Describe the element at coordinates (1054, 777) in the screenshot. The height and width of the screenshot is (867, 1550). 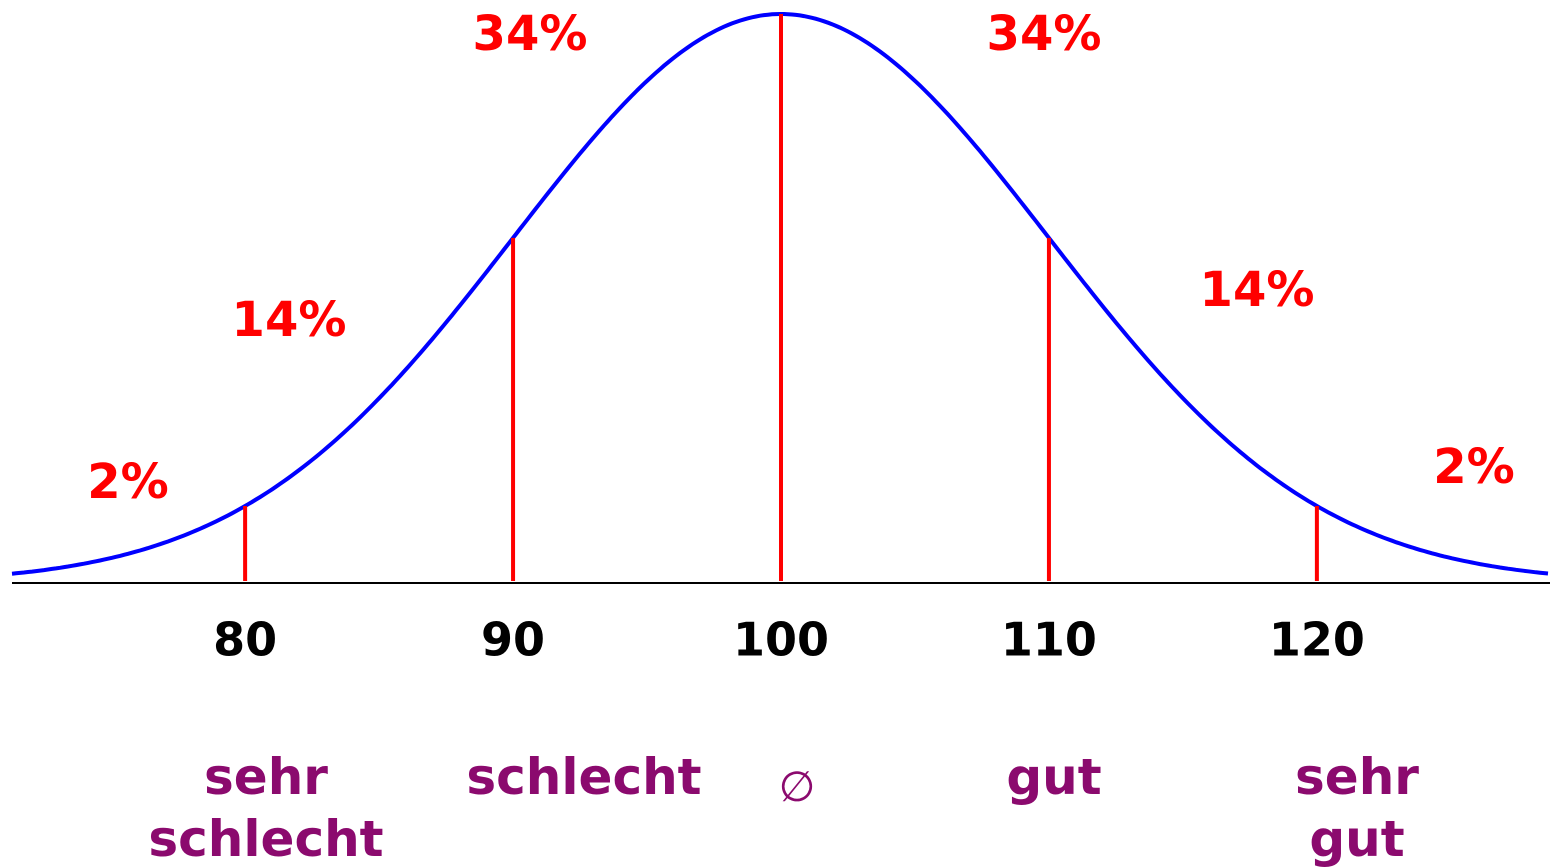
I see `category-label: gut` at that location.